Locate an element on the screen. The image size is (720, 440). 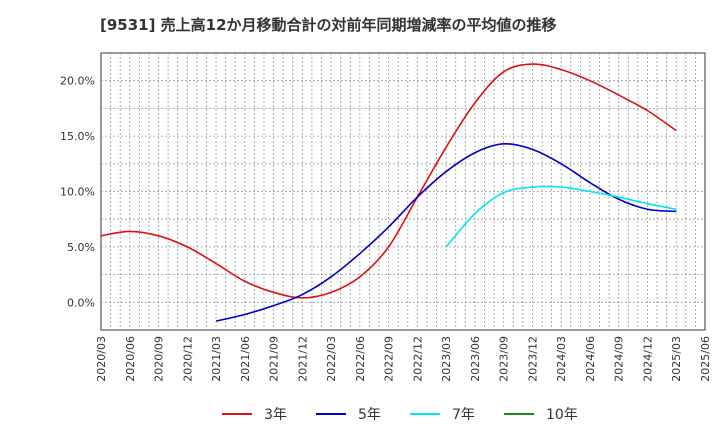
x-tick-label: 2022/06 is located at coordinates (360, 359).